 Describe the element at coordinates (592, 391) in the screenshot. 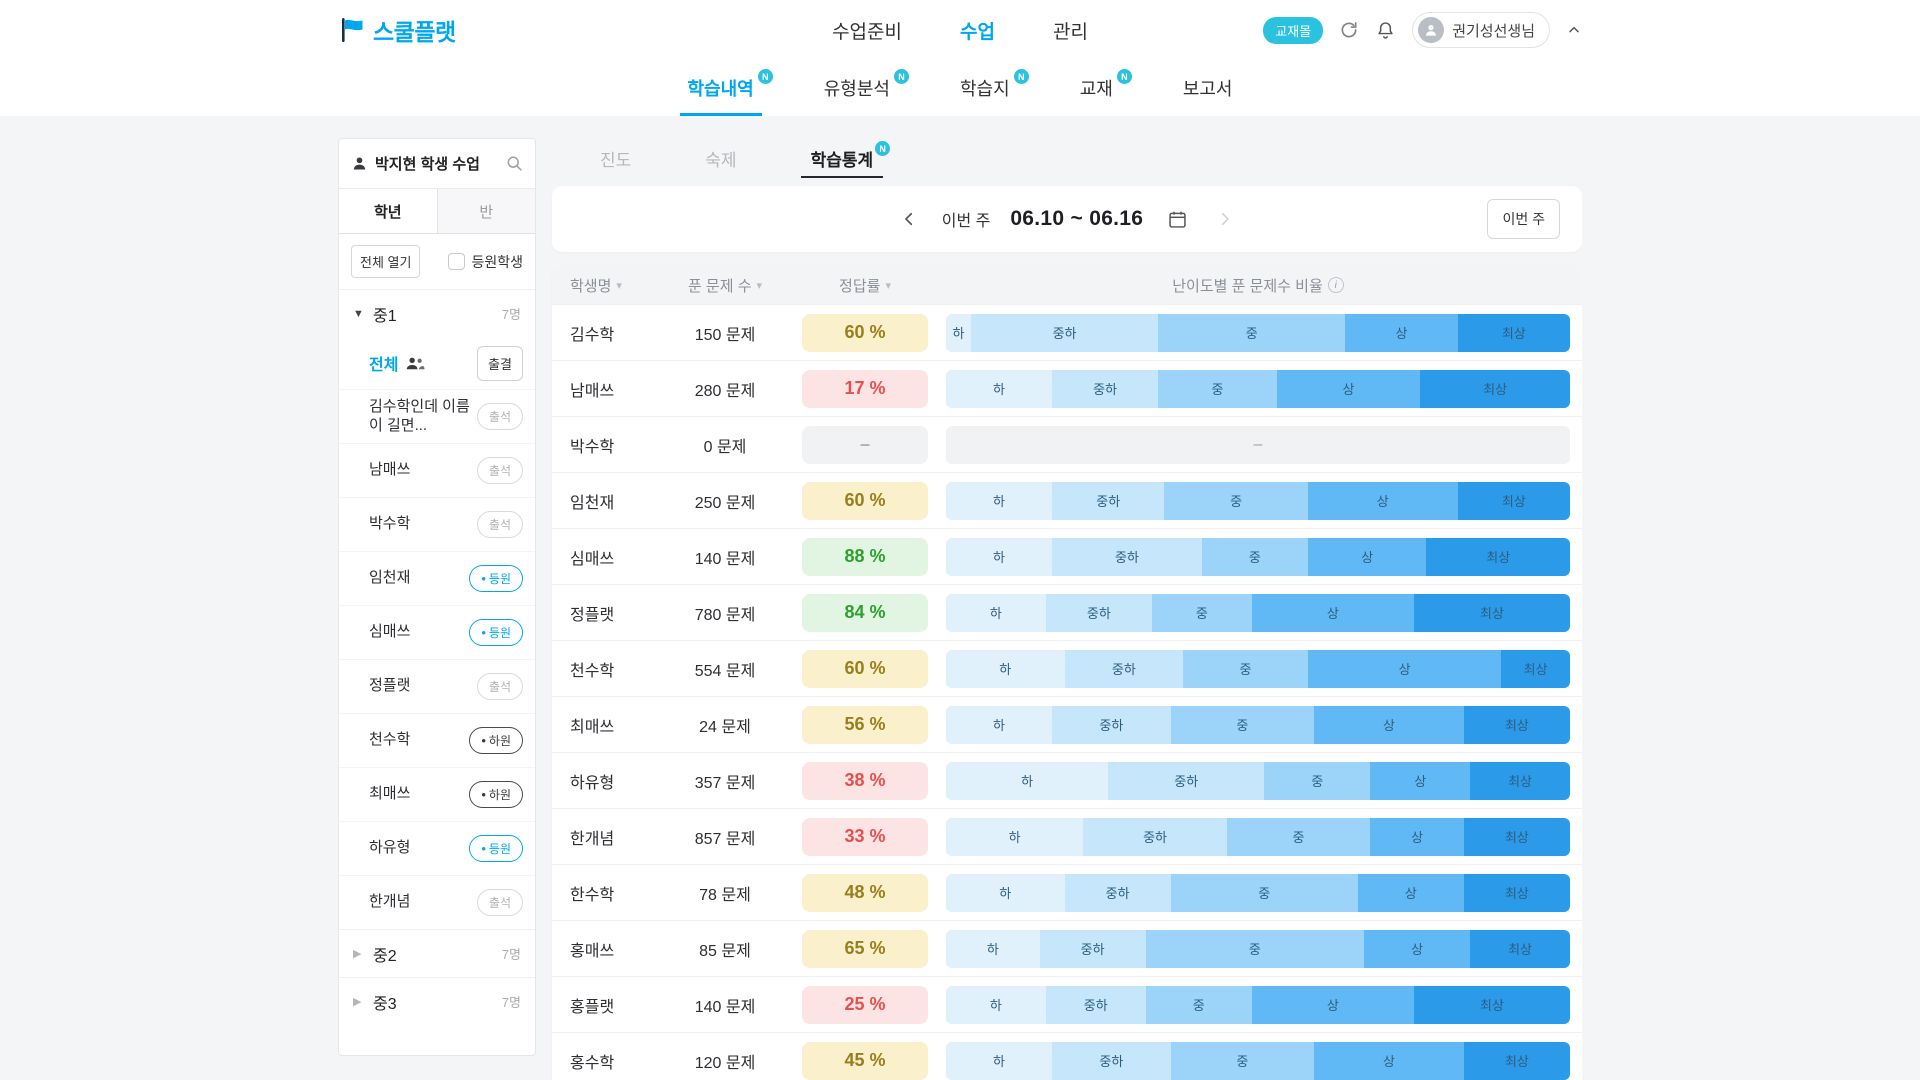

I see `cell-student-name: 남매쓰` at that location.